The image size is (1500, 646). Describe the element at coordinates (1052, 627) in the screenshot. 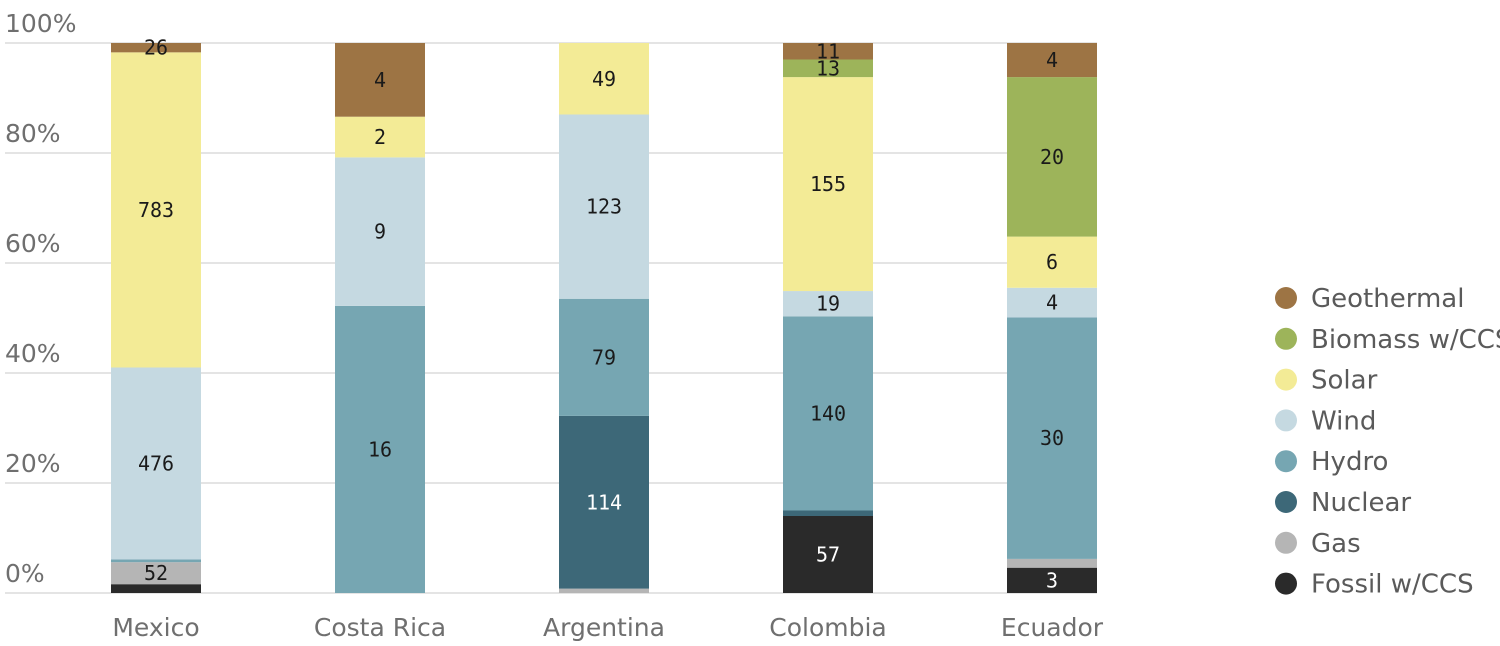

I see `x-tick-label: Ecuador` at that location.